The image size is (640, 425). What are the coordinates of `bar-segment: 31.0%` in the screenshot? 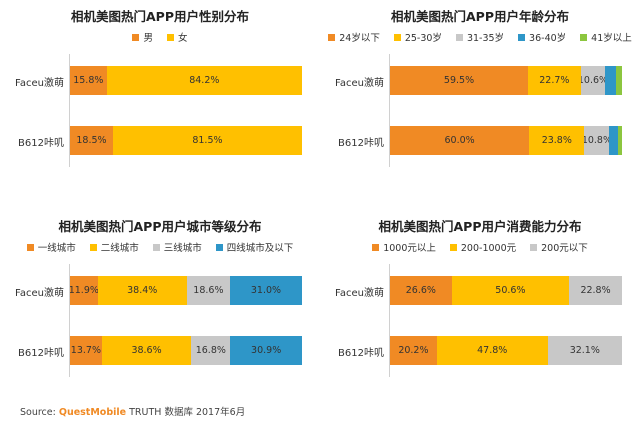 It's located at (265, 290).